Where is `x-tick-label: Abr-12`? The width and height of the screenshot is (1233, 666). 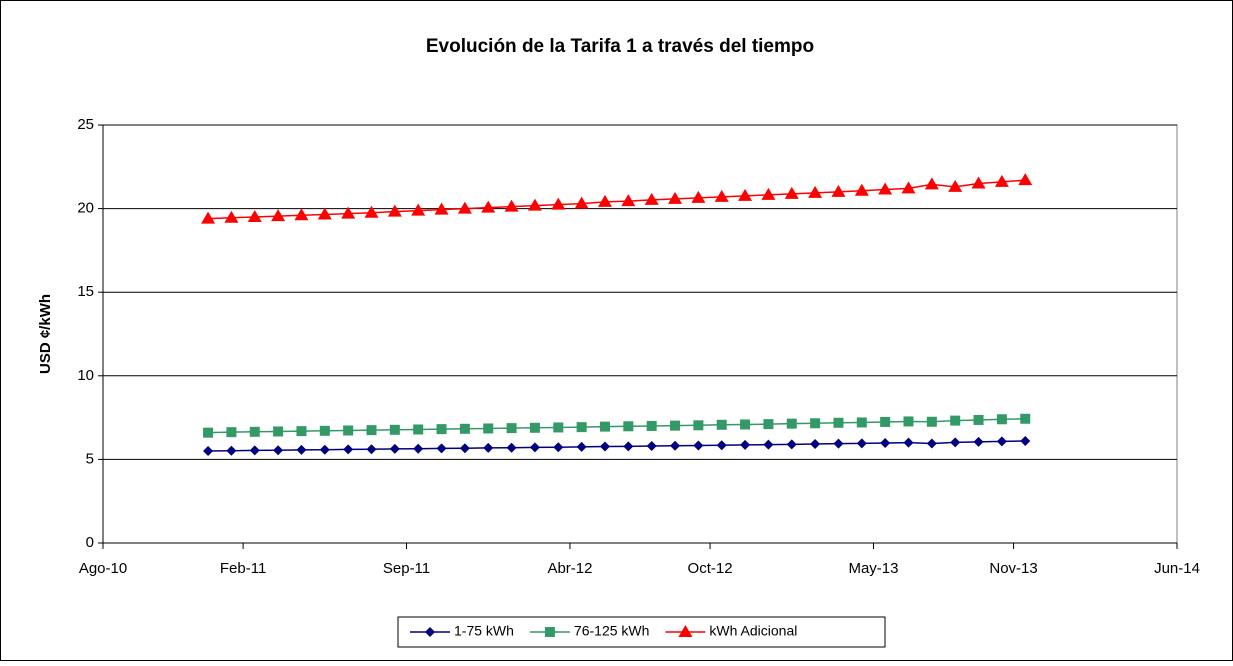 x-tick-label: Abr-12 is located at coordinates (569, 568).